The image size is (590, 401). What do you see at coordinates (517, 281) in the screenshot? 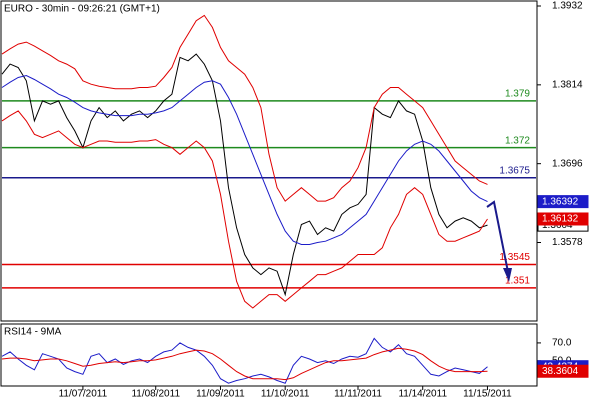
I see `level-label: 1.351` at bounding box center [517, 281].